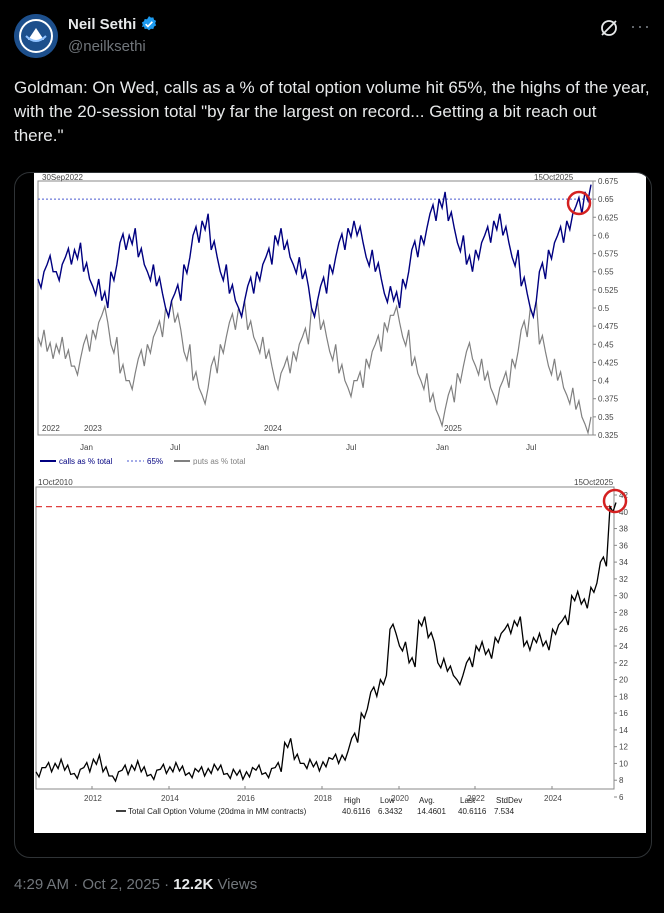 The image size is (664, 913). I want to click on bottom-stat-header: Low, so click(387, 800).